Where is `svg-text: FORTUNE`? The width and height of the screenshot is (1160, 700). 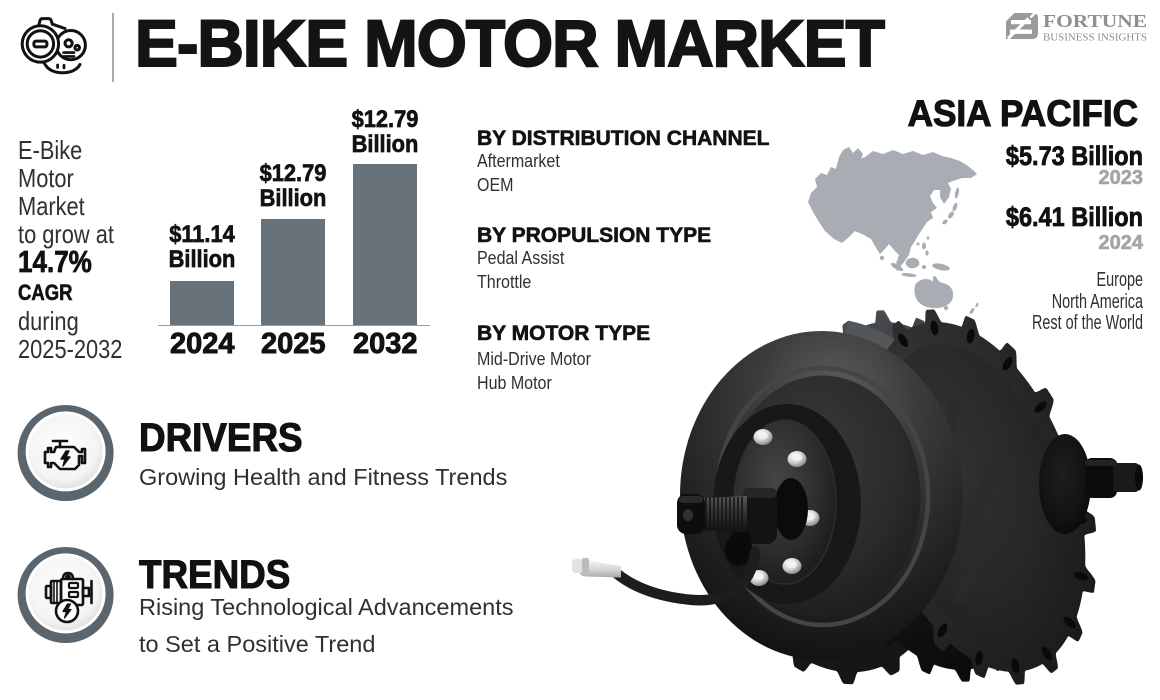 svg-text: FORTUNE is located at coordinates (1095, 21).